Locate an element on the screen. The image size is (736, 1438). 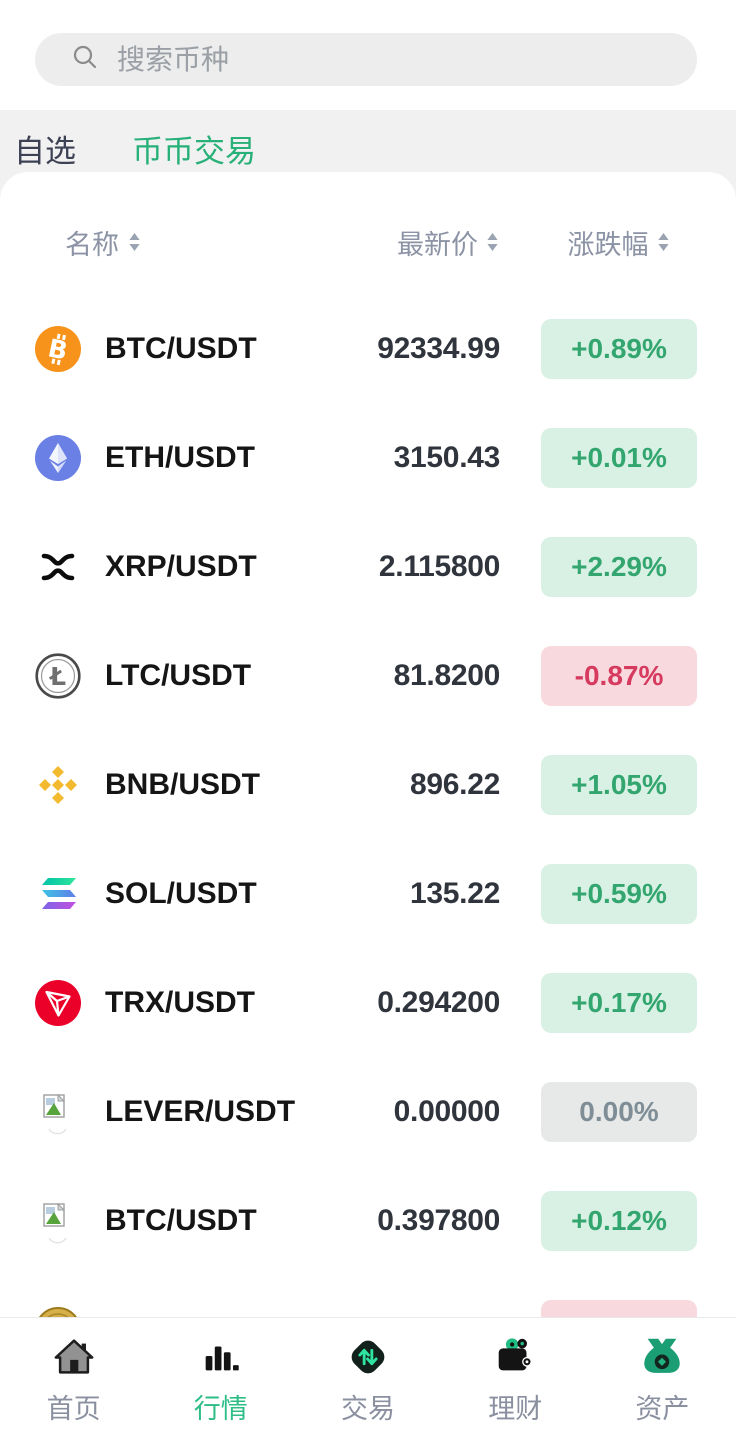
nav-item-wealth: 理财 is located at coordinates (515, 1378).